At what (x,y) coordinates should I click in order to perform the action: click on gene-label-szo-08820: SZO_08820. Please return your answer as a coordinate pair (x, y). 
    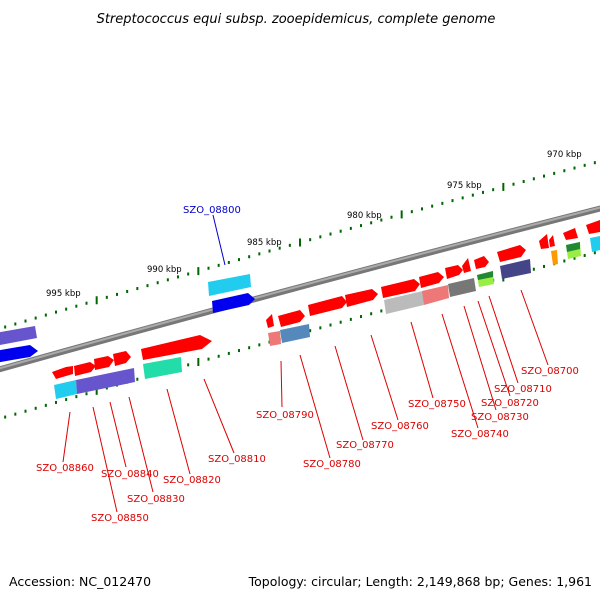
    Looking at the image, I should click on (192, 480).